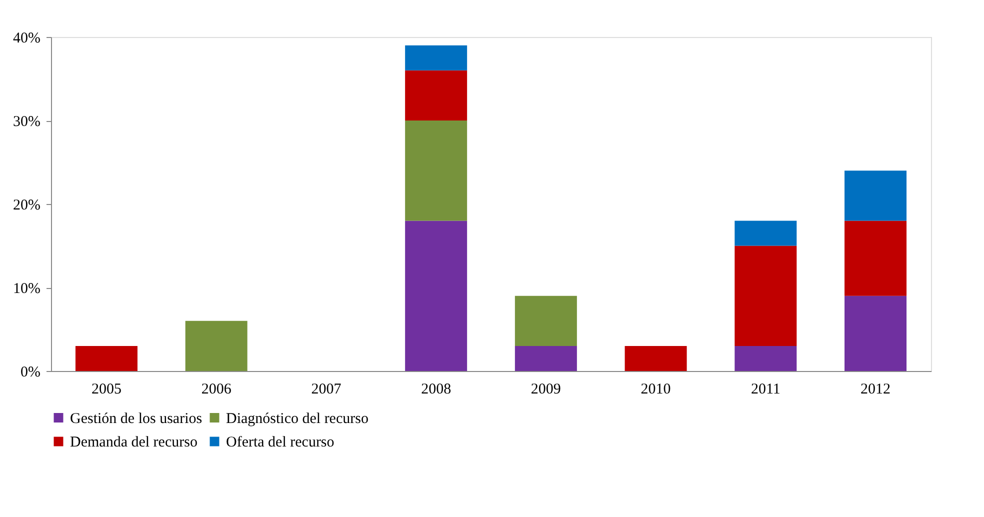 Image resolution: width=984 pixels, height=517 pixels. What do you see at coordinates (26, 206) in the screenshot?
I see `y-tick-label: 20%` at bounding box center [26, 206].